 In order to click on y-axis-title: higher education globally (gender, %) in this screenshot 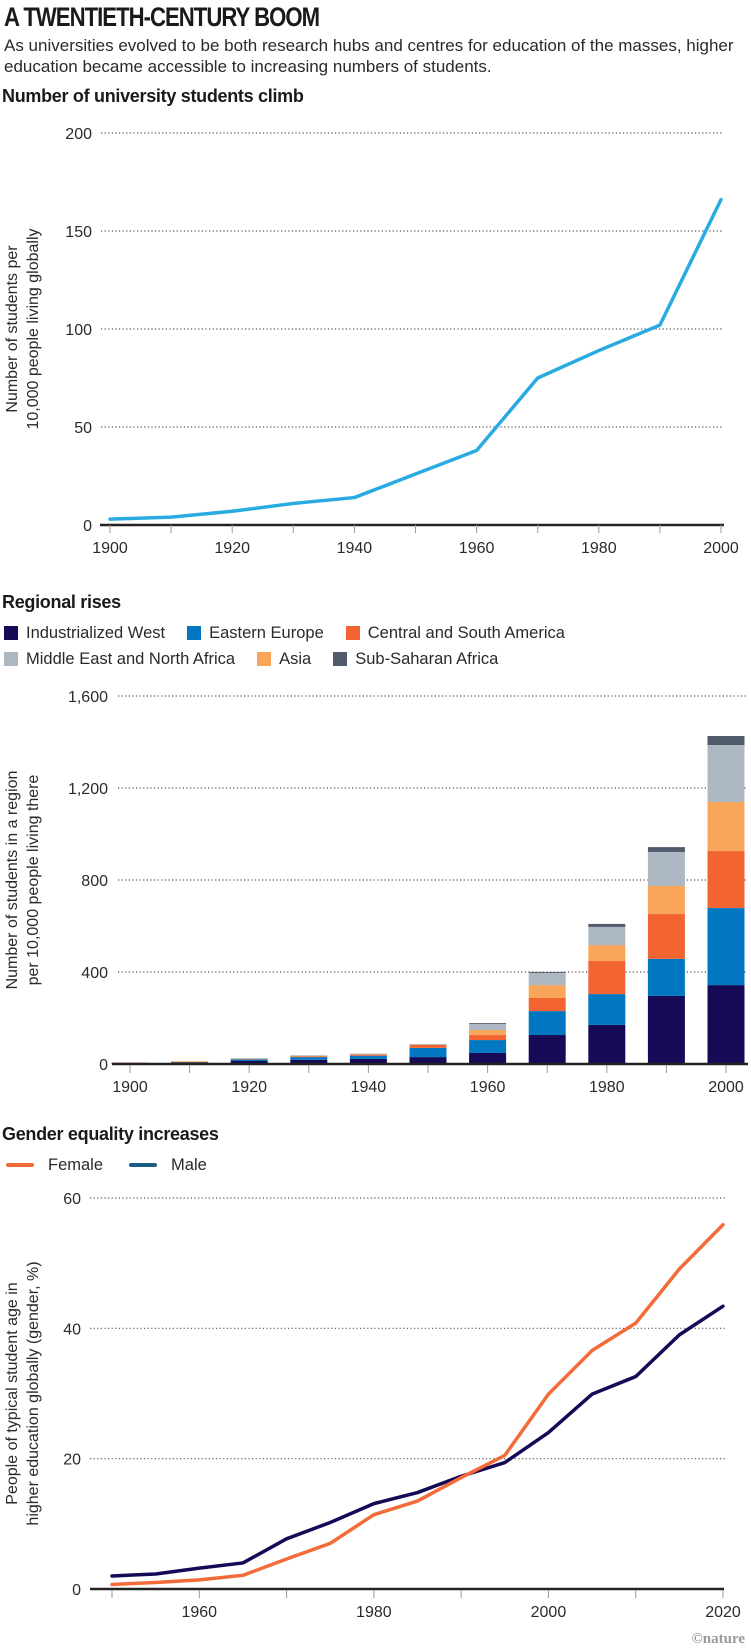, I will do `click(33, 1393)`.